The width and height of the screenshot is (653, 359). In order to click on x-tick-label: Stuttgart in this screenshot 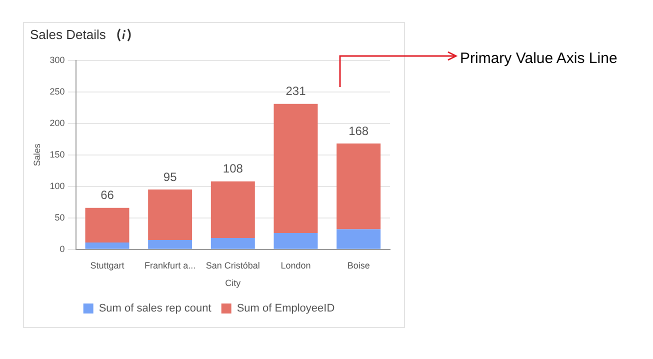, I will do `click(107, 265)`.